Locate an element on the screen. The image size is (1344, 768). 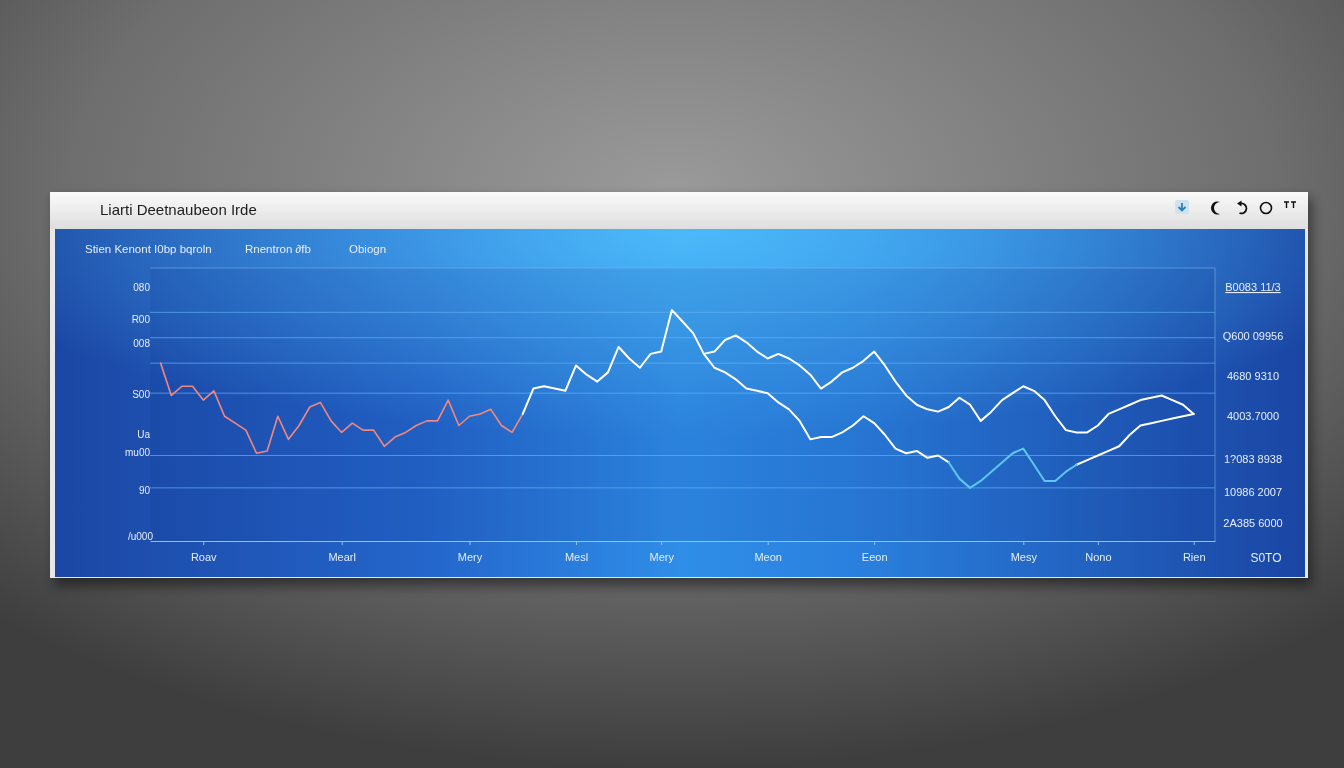
text: S0TO is located at coordinates (1266, 558).